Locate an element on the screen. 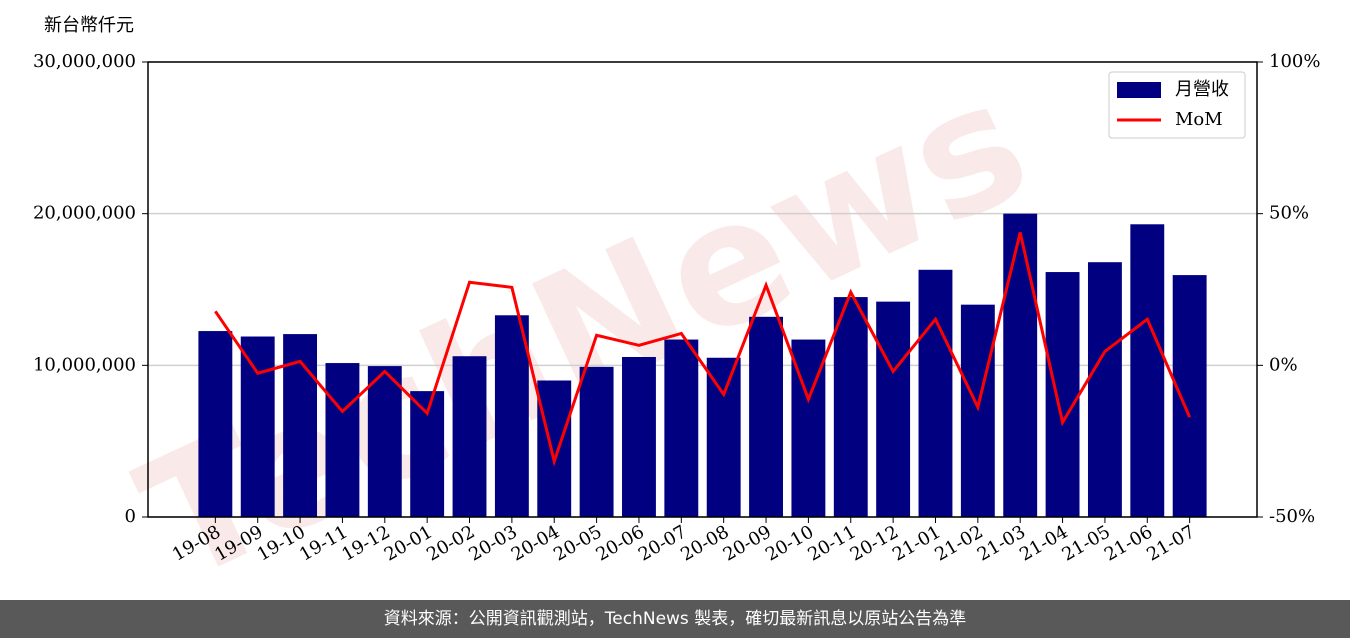 This screenshot has width=1350, height=638. y2-tick-label: -50% is located at coordinates (1292, 516).